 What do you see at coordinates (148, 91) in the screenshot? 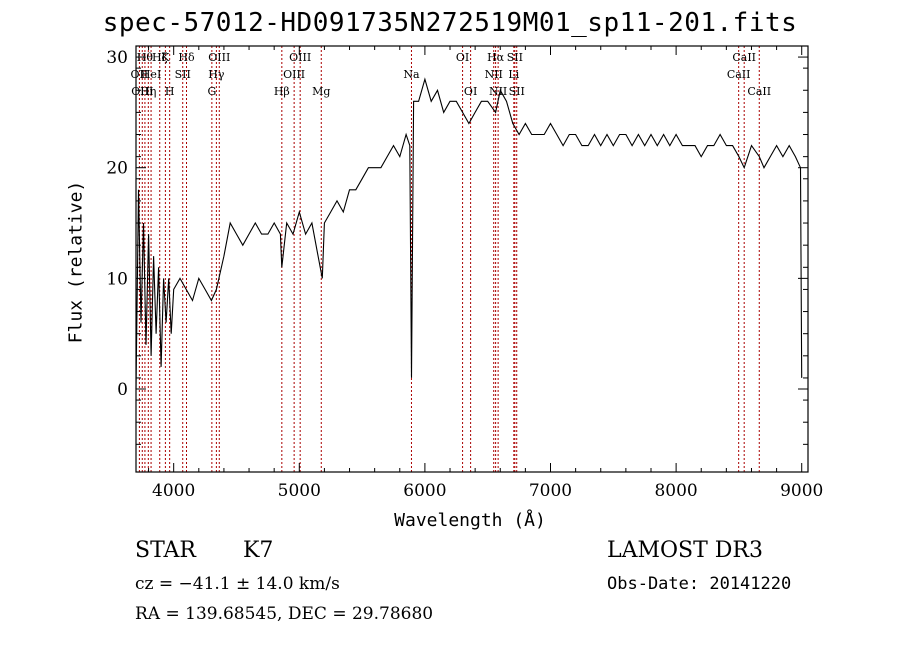
I see `line-marker-label: Hη` at bounding box center [148, 91].